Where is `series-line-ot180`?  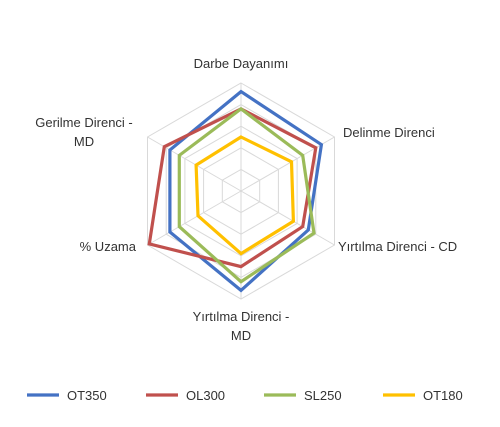
series-line-ot180 is located at coordinates (245, 195).